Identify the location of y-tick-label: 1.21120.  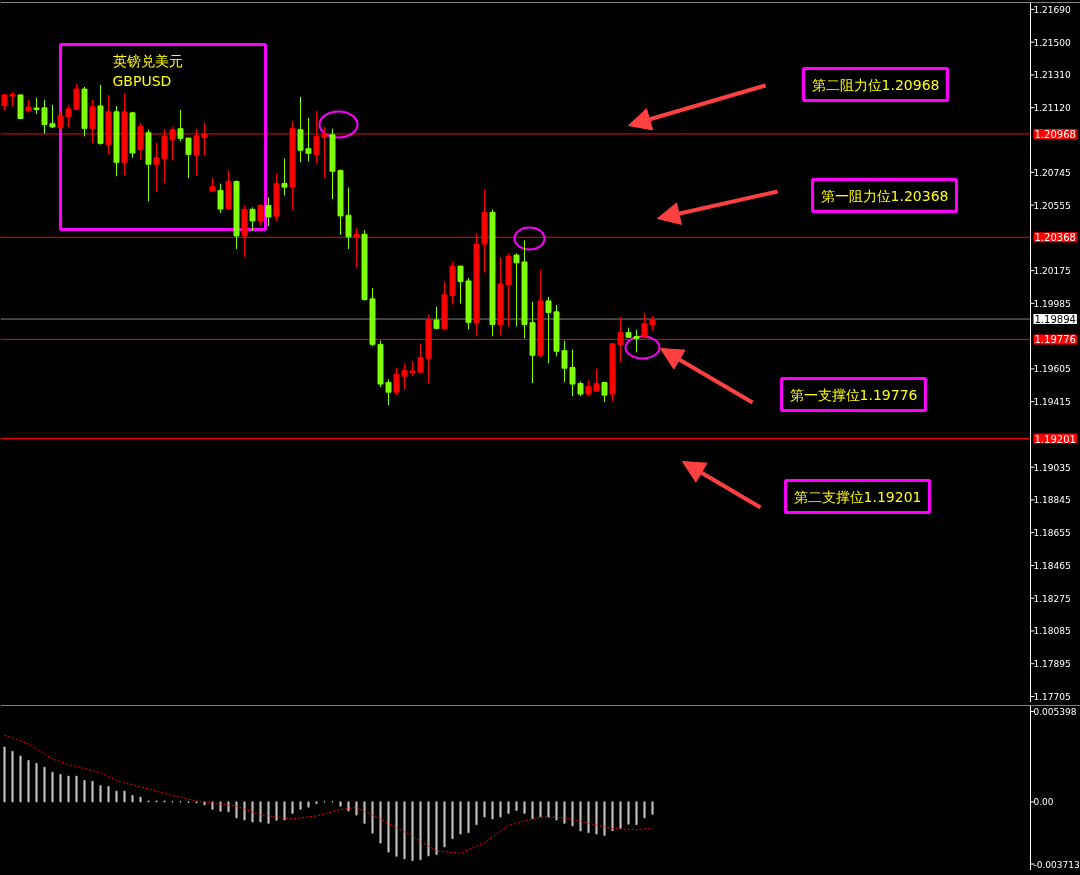
(1052, 108).